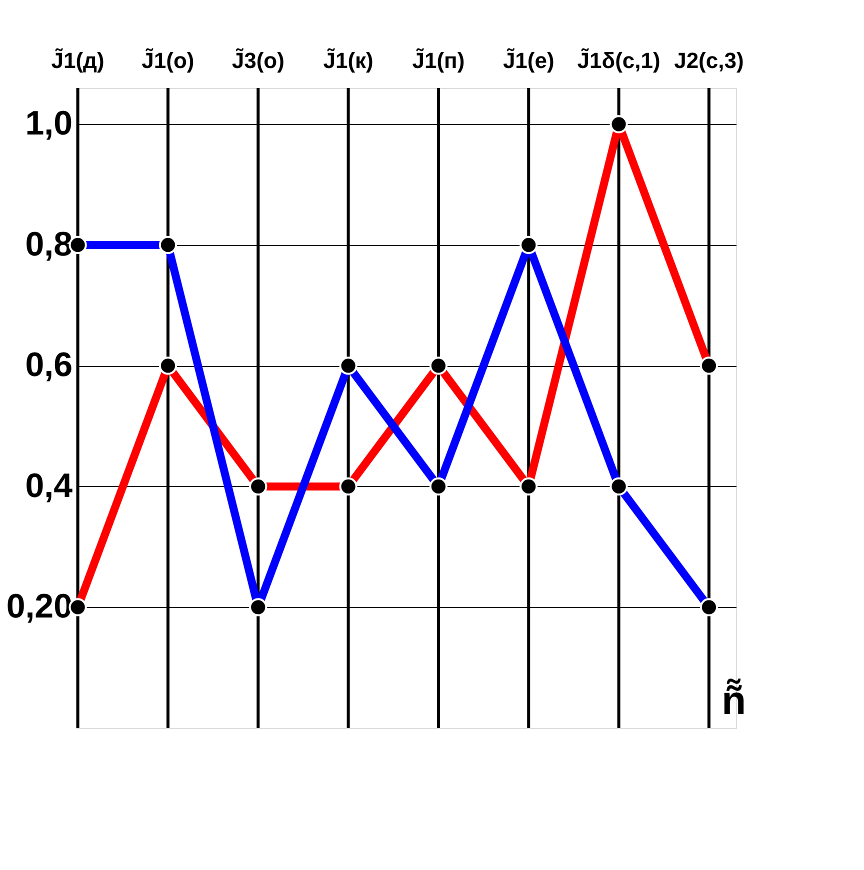 The width and height of the screenshot is (864, 870). I want to click on x-tick-label: J̃1(е), so click(528, 60).